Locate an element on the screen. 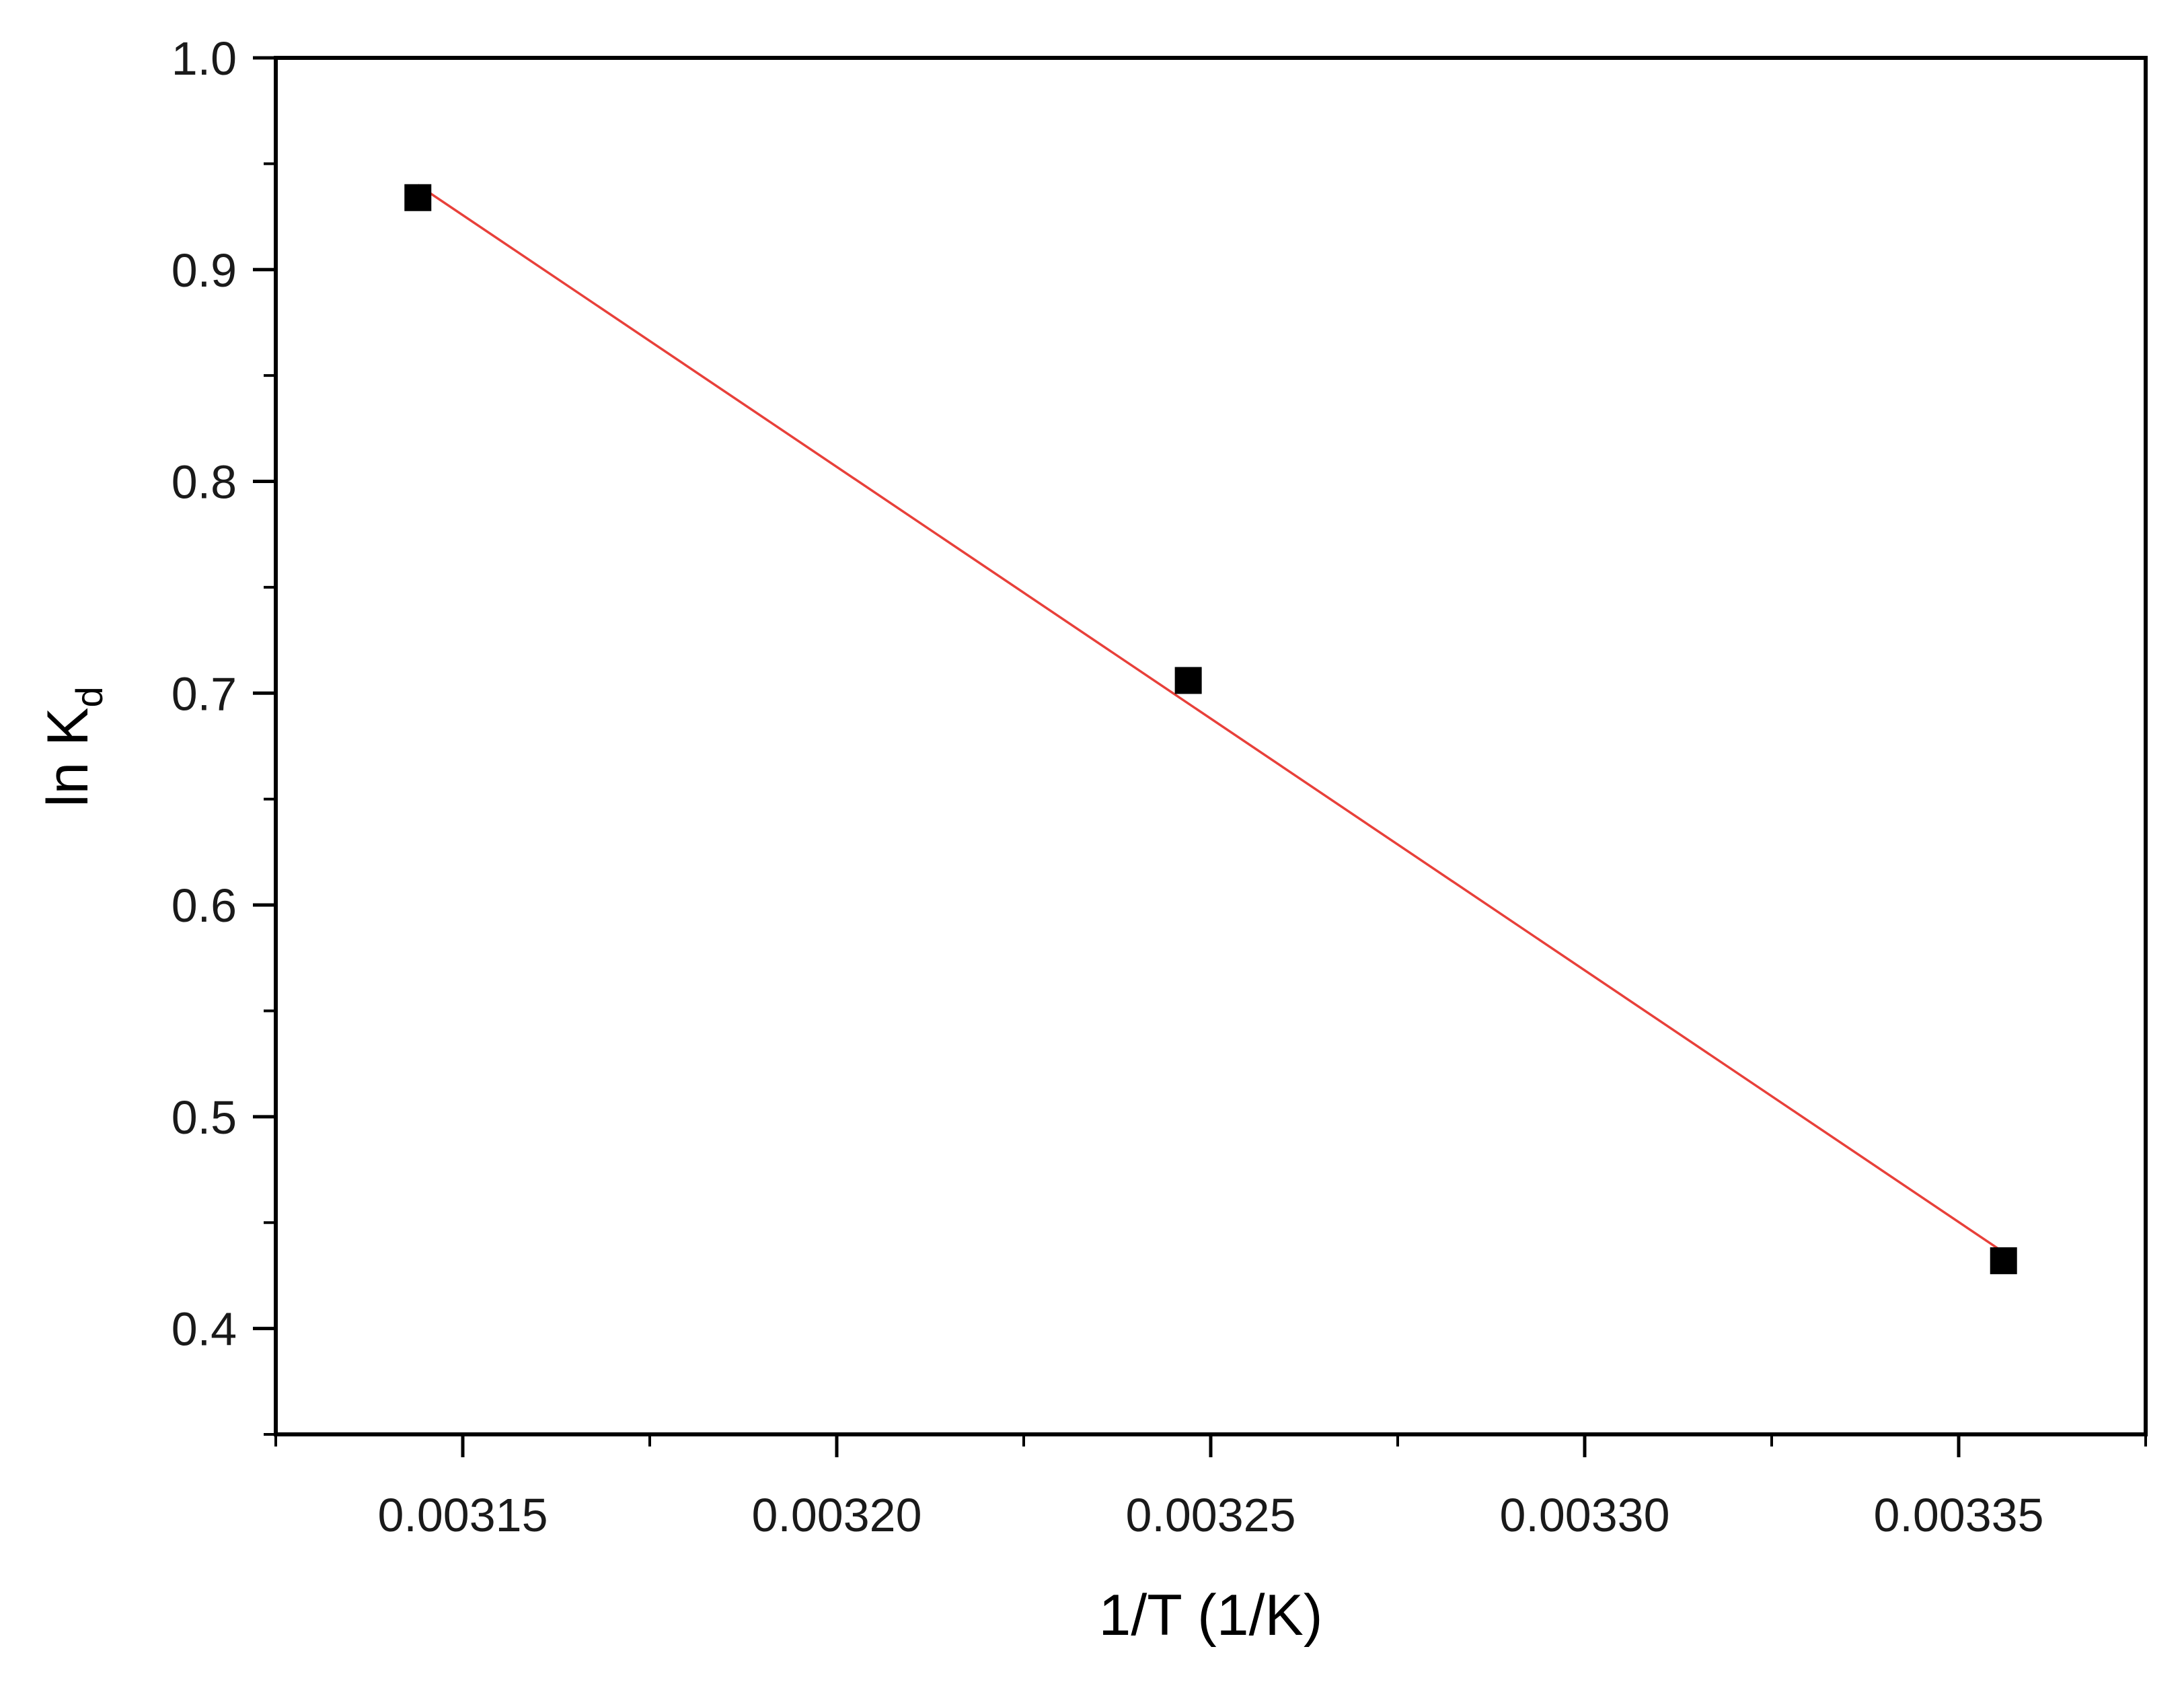 This screenshot has height=1686, width=2184. y-axis-ticks: 0.4 0.5 0.6 0.7 0.8 0.9 1.0 is located at coordinates (224, 734).